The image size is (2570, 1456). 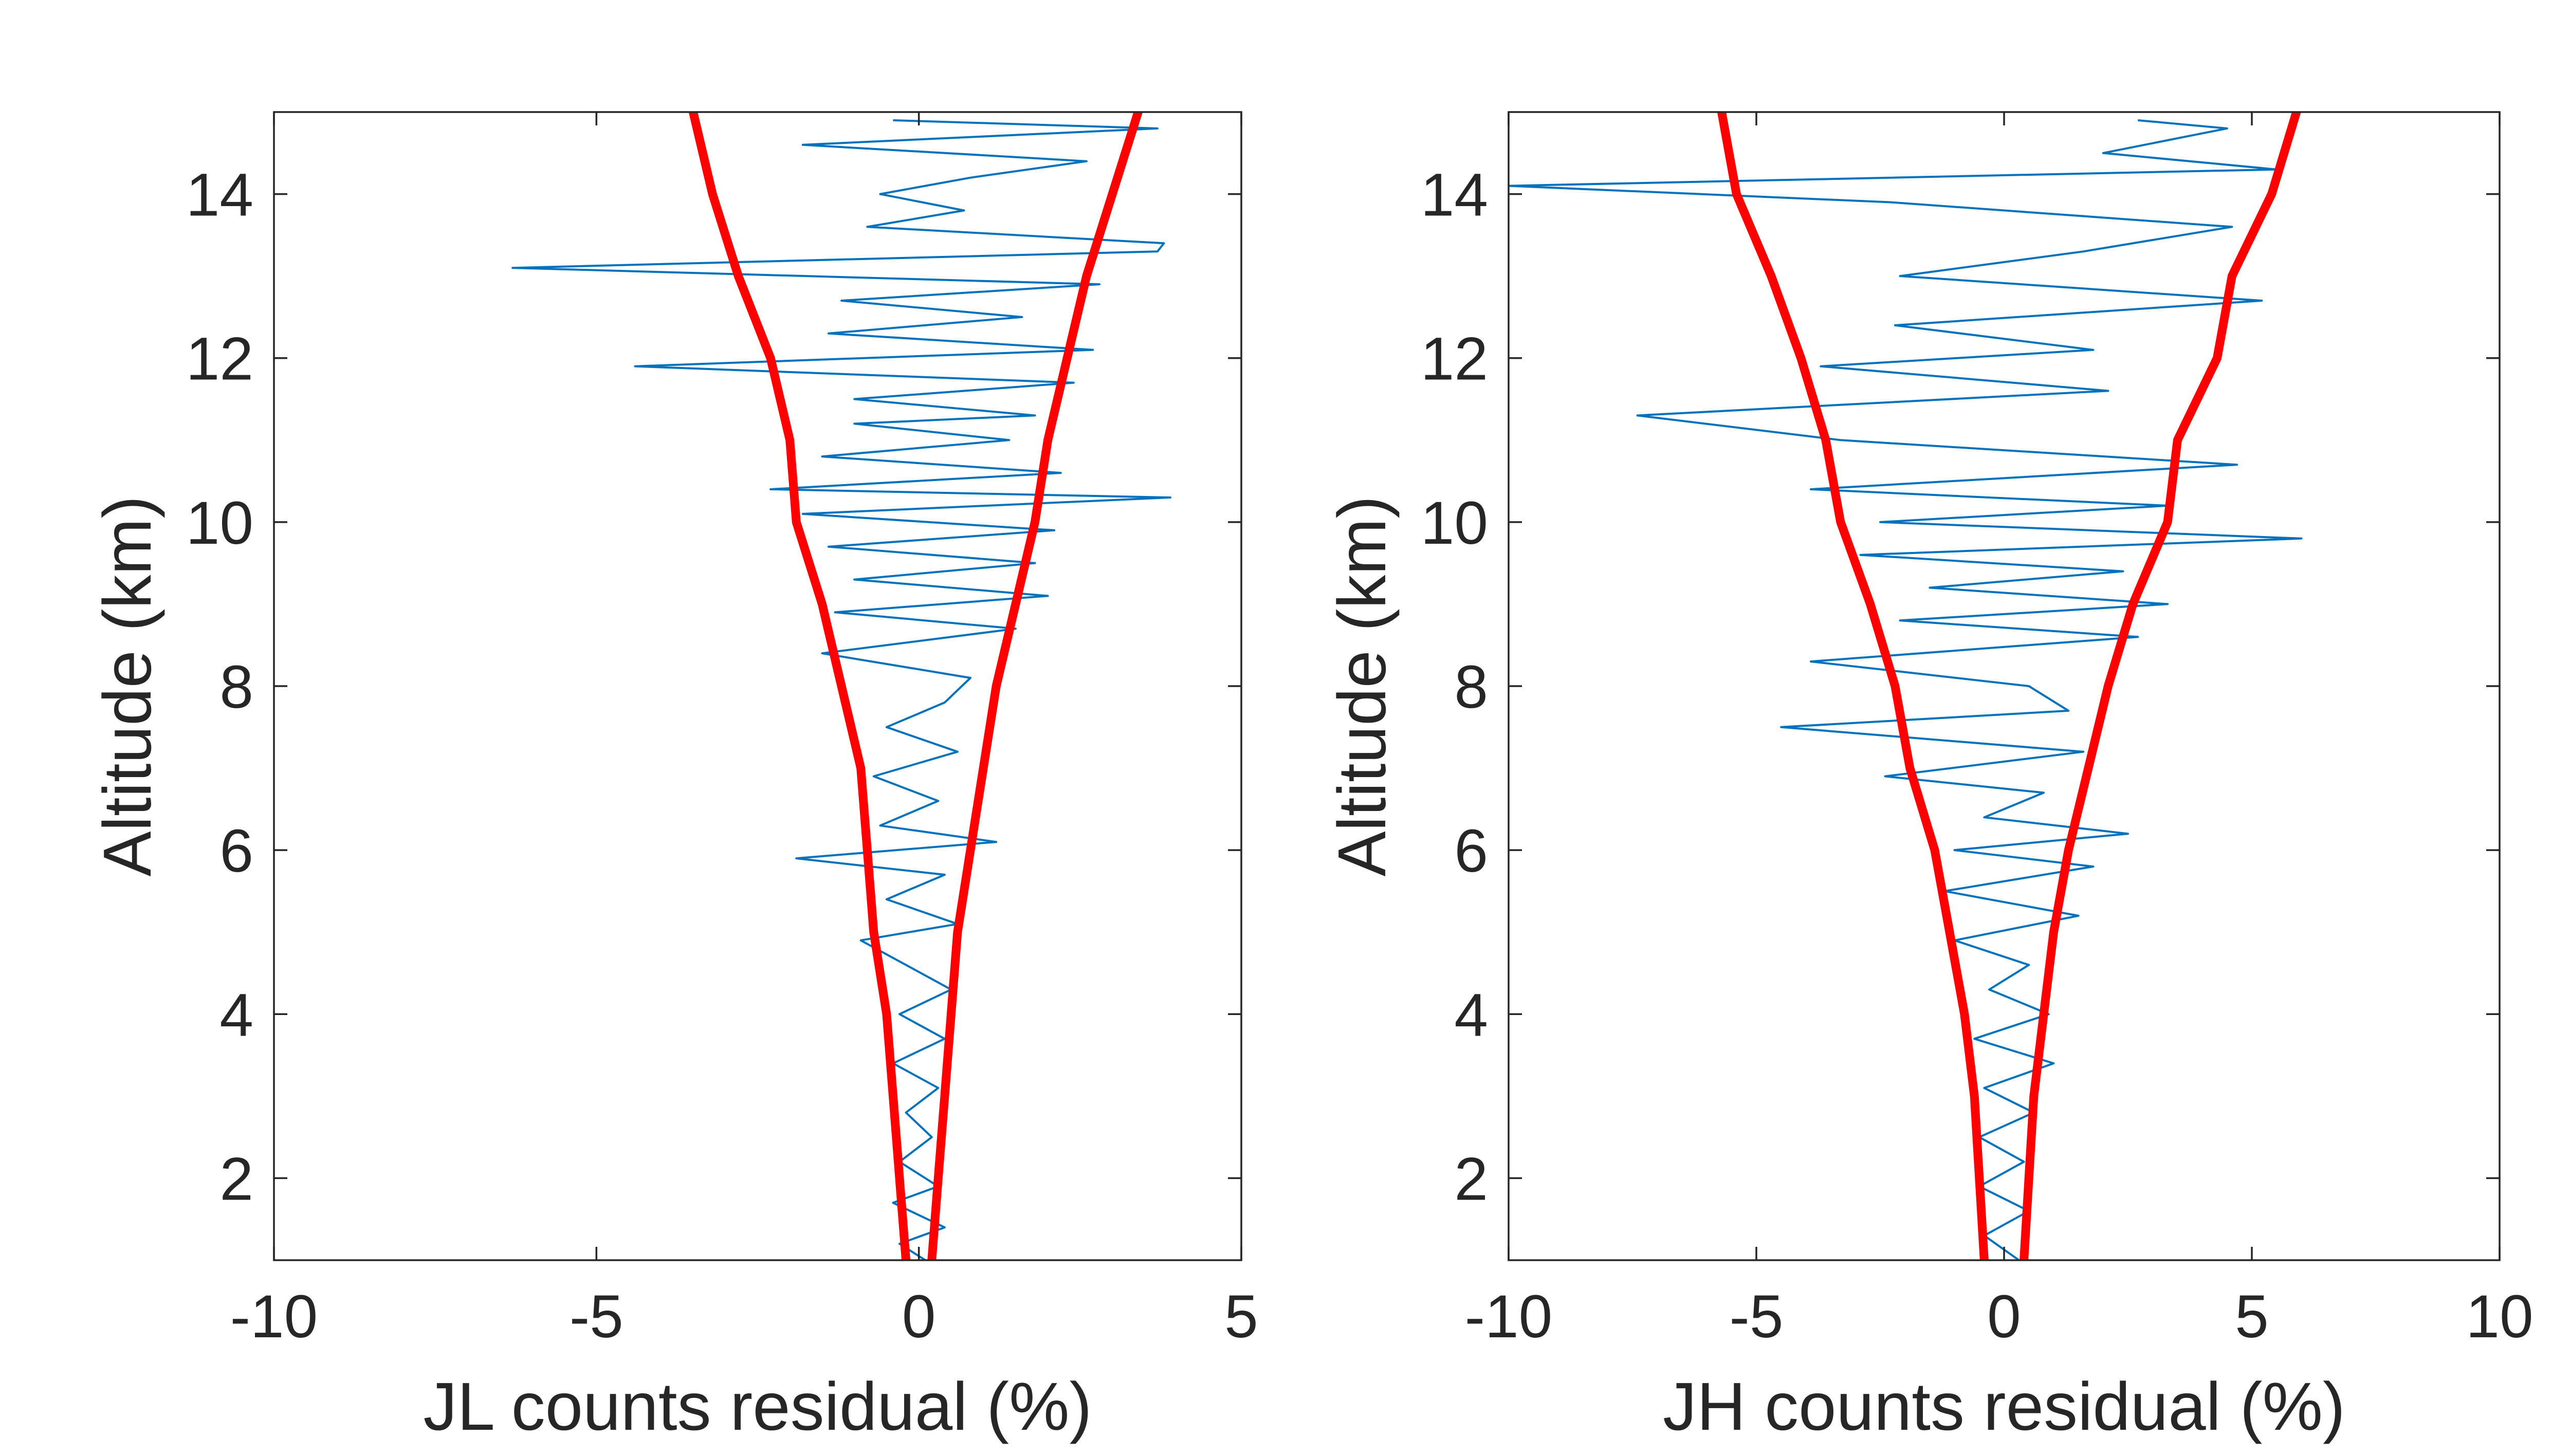 What do you see at coordinates (2160, 686) in the screenshot?
I see `jh-upper-bound-line` at bounding box center [2160, 686].